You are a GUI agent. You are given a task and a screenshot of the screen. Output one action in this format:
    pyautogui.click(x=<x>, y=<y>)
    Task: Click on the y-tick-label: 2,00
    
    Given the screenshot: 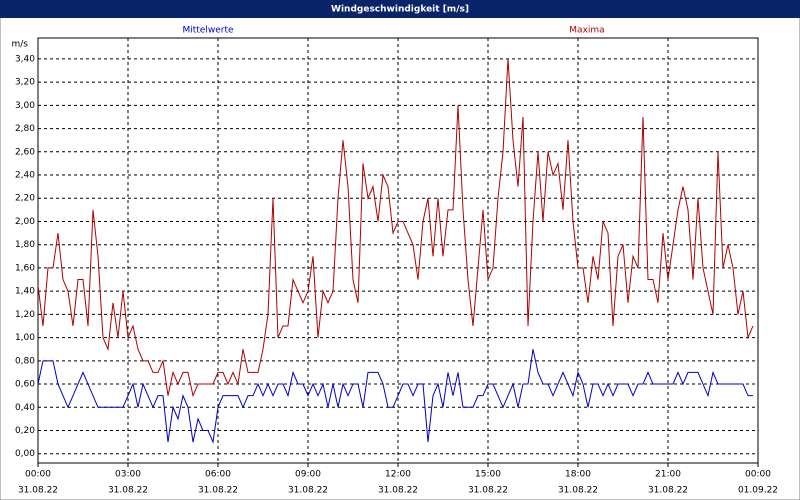 What is the action you would take?
    pyautogui.click(x=25, y=222)
    